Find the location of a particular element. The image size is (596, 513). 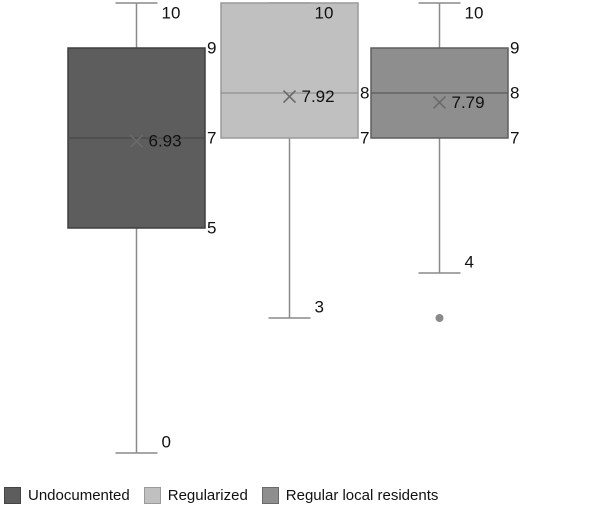

mean-marker-regular-local-residents is located at coordinates (439, 102).